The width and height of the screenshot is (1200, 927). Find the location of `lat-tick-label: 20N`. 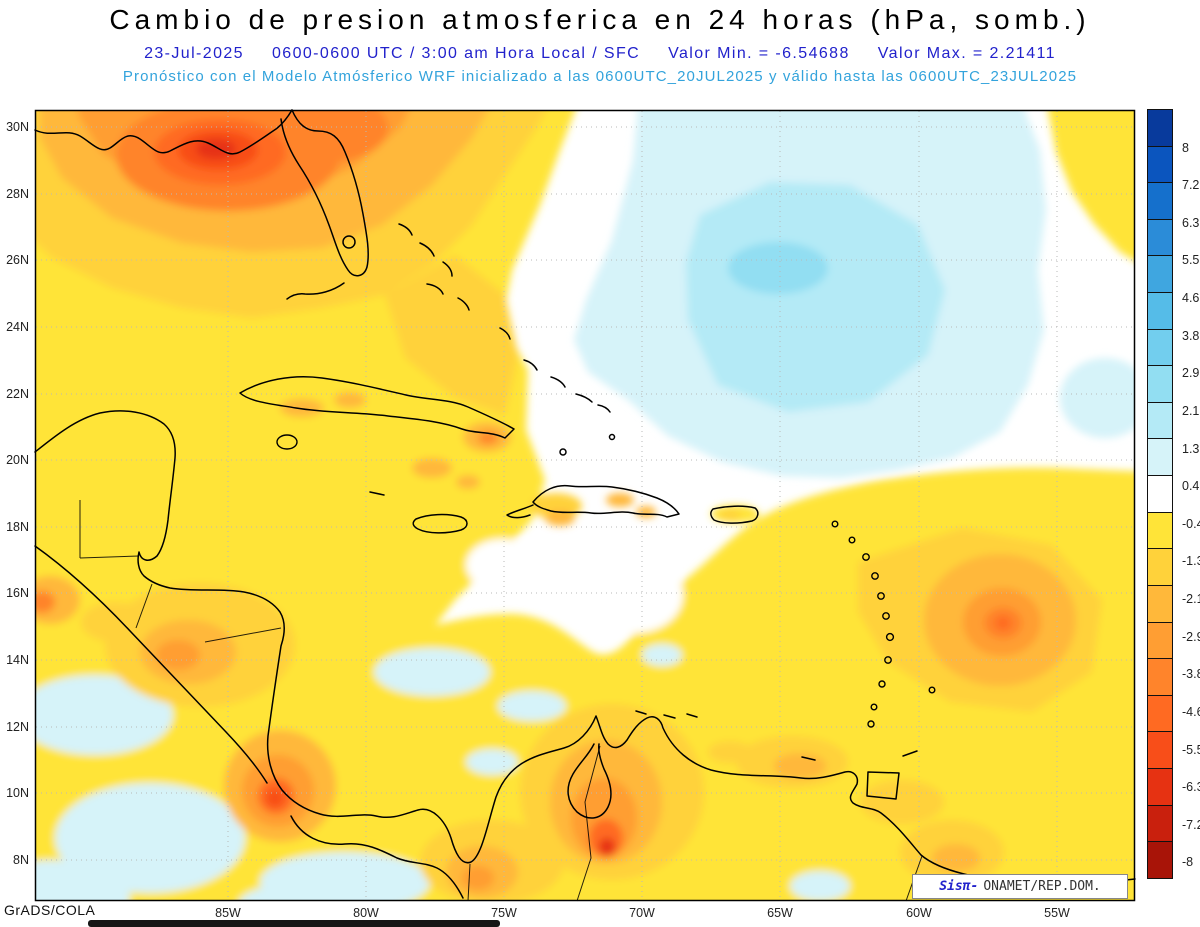

lat-tick-label: 20N is located at coordinates (17, 460).